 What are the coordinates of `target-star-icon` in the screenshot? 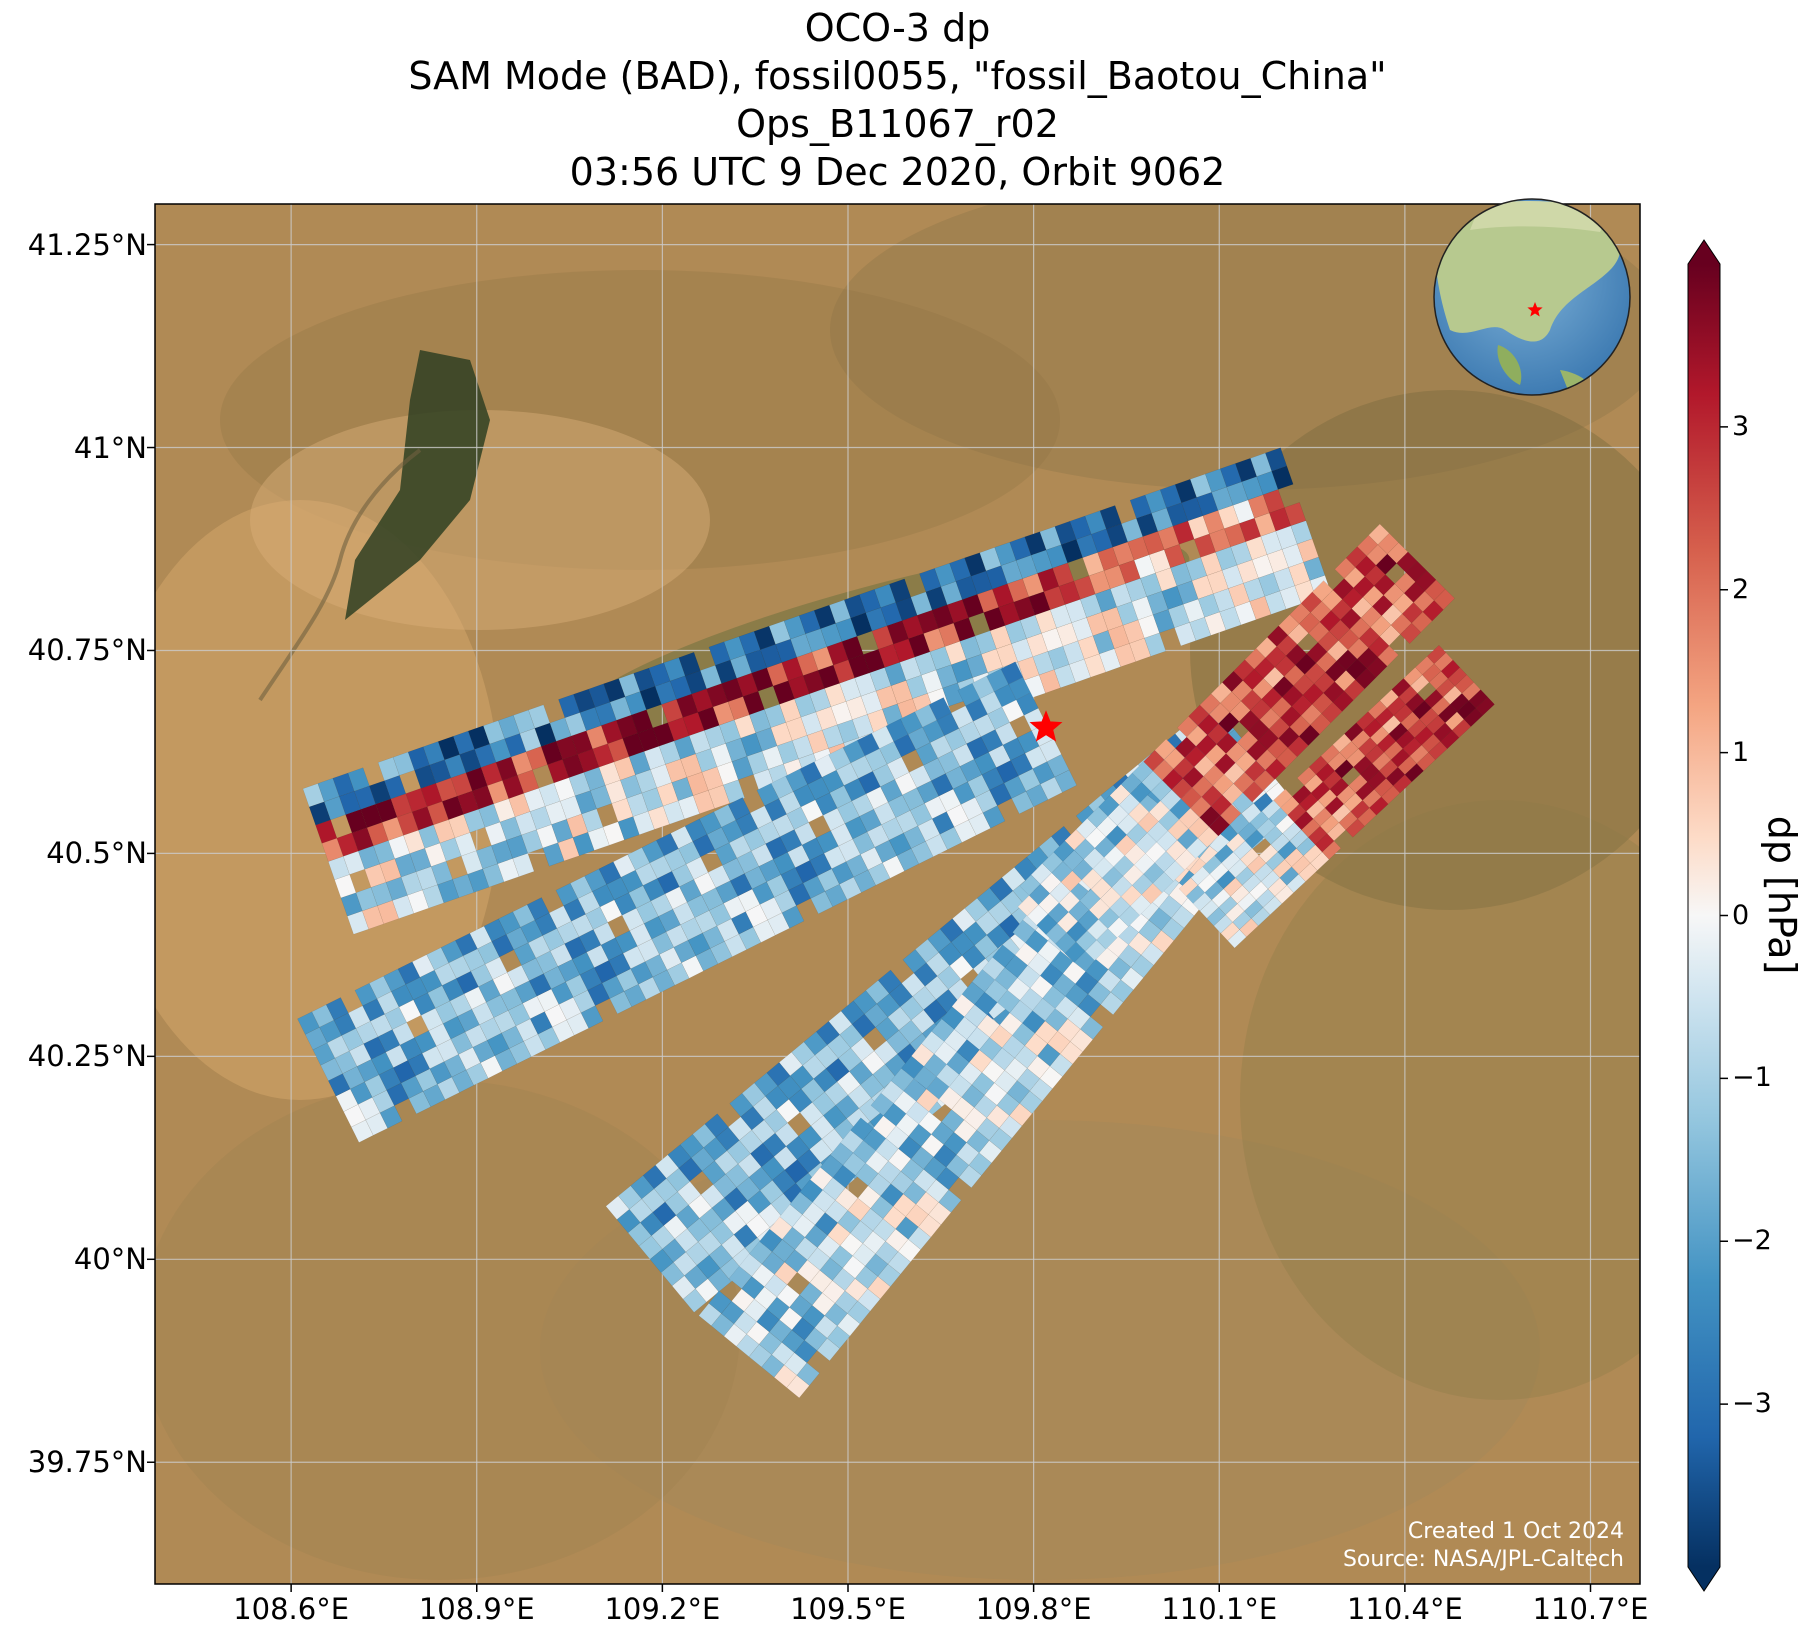 It's located at (1046, 726).